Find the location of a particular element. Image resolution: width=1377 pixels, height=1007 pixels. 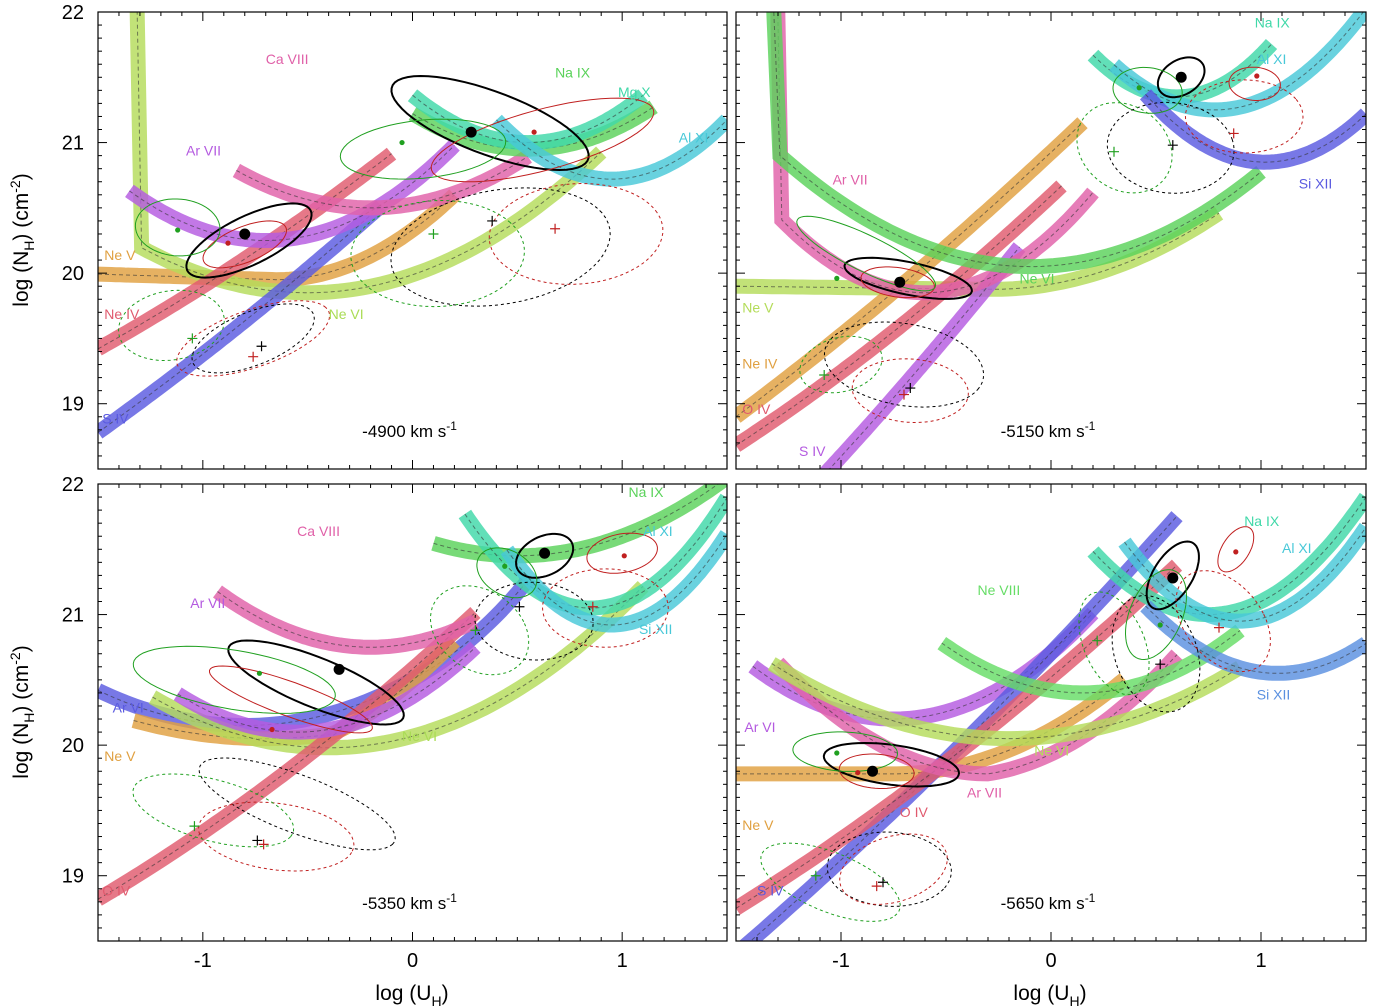

x-axis-title: log (UH) is located at coordinates (411, 994).